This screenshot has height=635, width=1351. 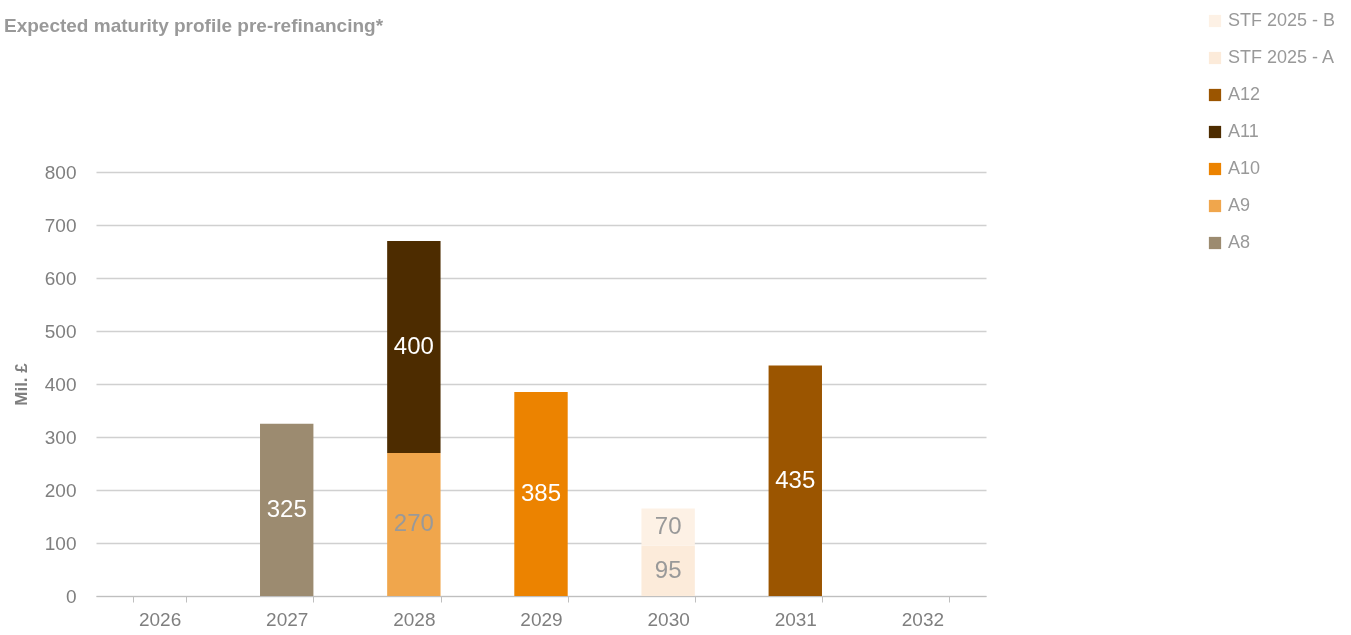 What do you see at coordinates (60, 278) in the screenshot?
I see `y-tick-label: 600` at bounding box center [60, 278].